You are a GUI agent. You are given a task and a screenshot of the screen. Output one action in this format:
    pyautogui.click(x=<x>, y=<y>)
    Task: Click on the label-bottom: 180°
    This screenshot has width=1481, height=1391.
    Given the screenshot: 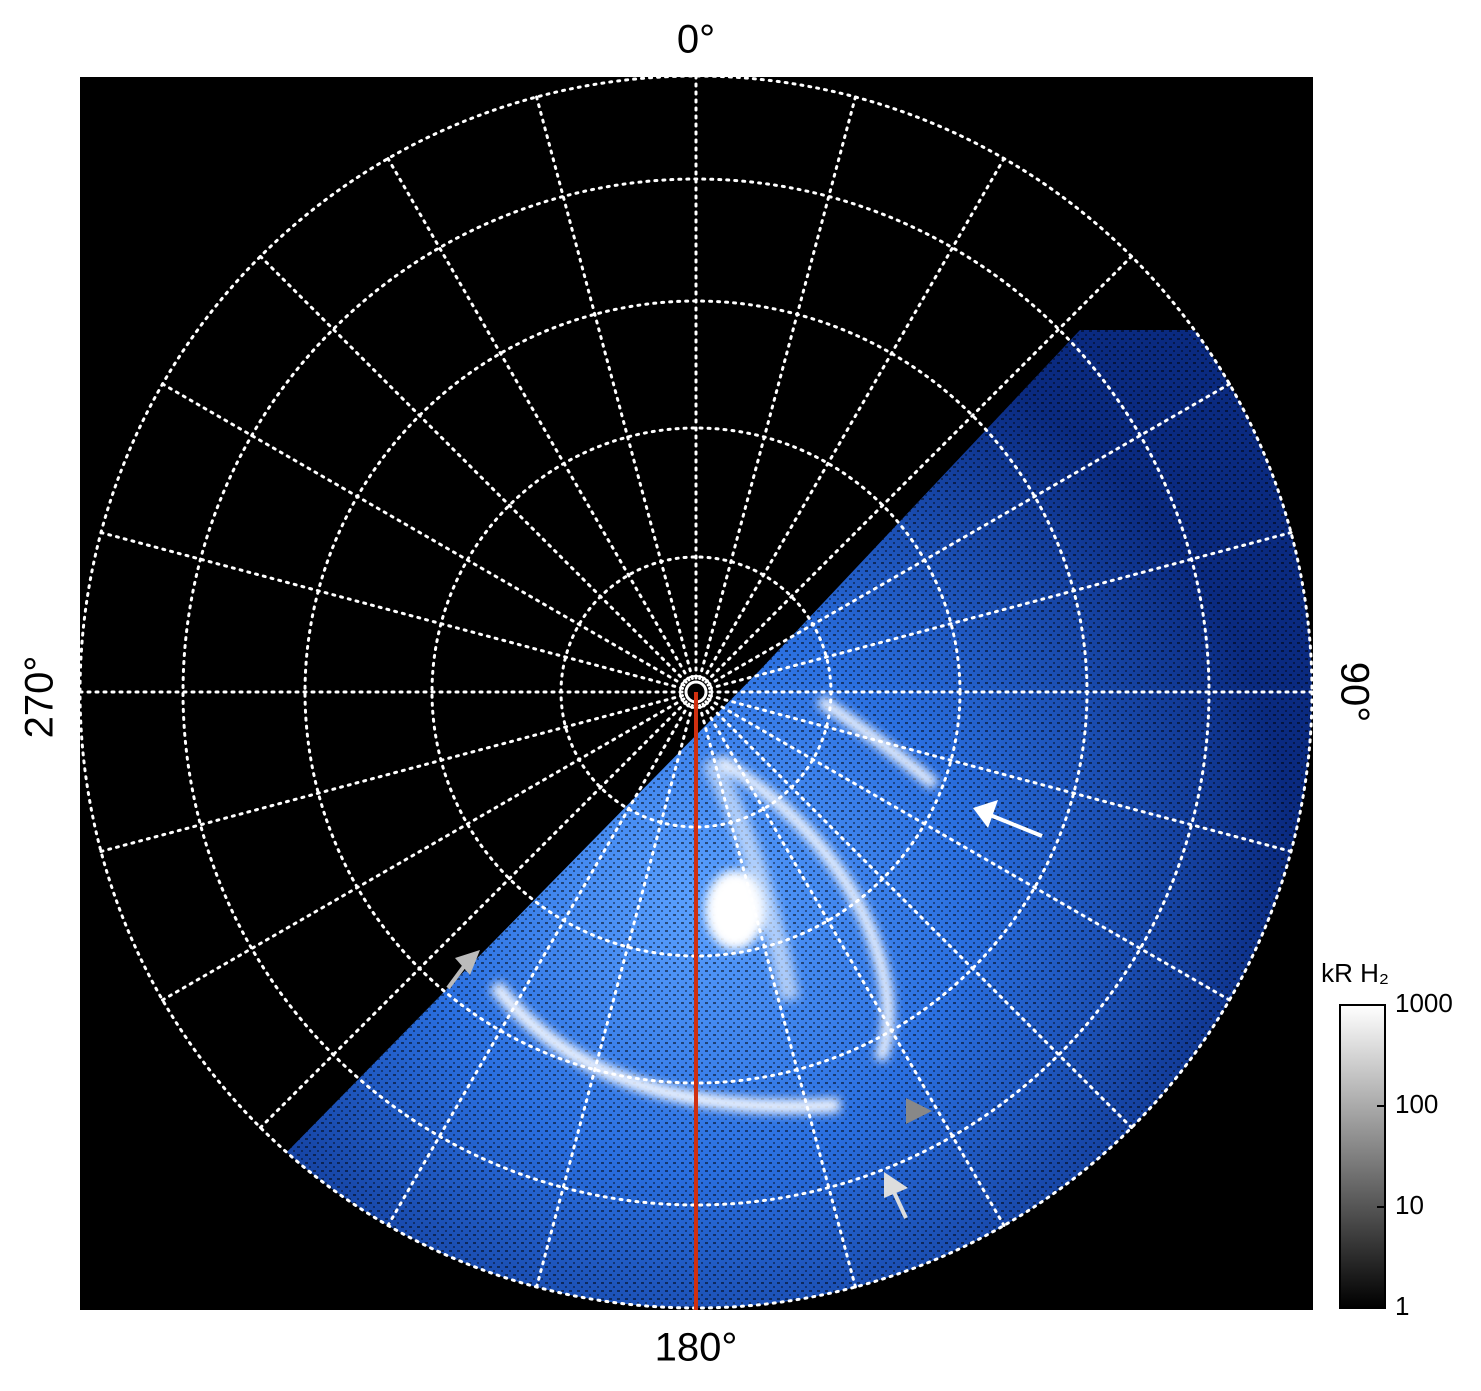 What is the action you would take?
    pyautogui.click(x=696, y=1348)
    